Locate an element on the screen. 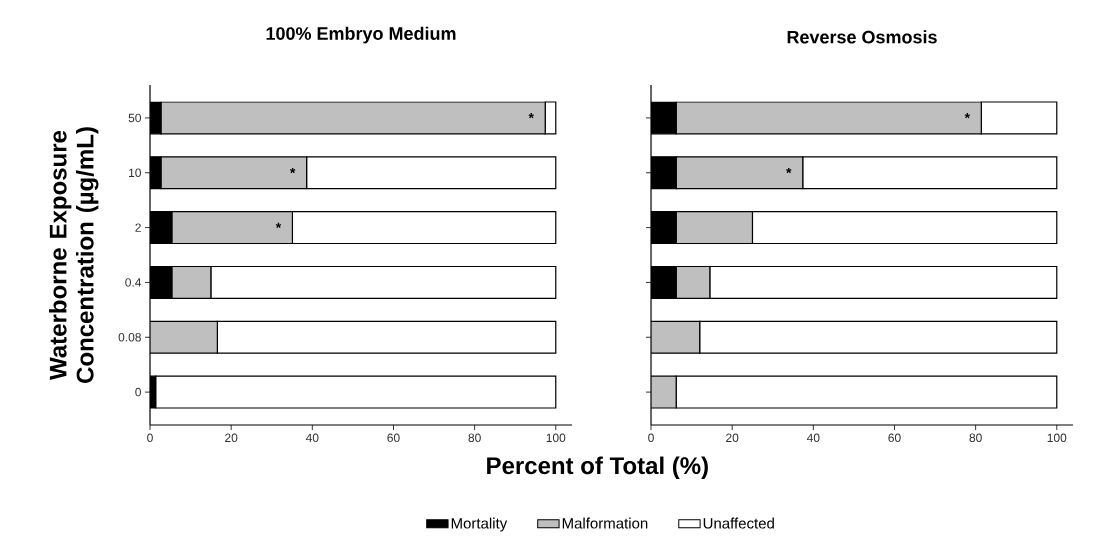 This screenshot has height=539, width=1107. legend-label: Unaffected is located at coordinates (738, 523).